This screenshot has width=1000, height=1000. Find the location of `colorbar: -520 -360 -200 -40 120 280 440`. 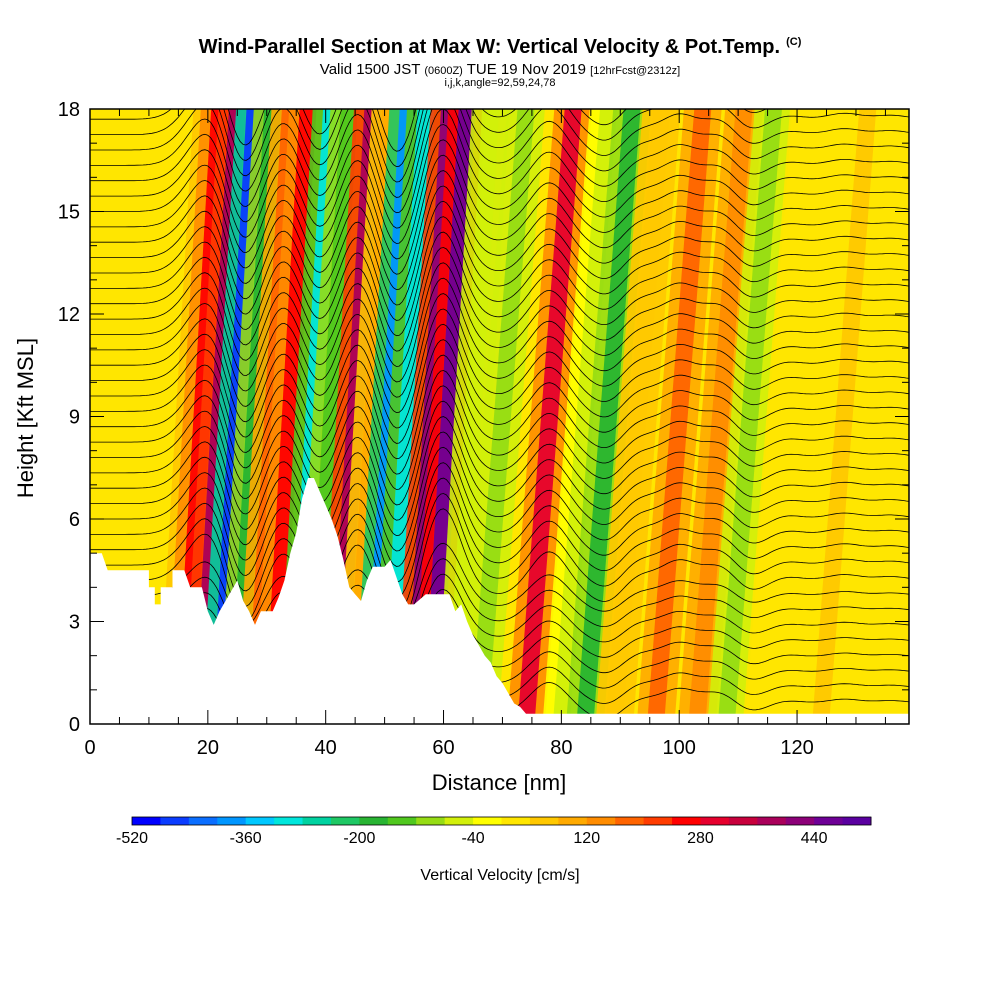

colorbar: -520 -360 -200 -40 120 280 440 is located at coordinates (494, 831).